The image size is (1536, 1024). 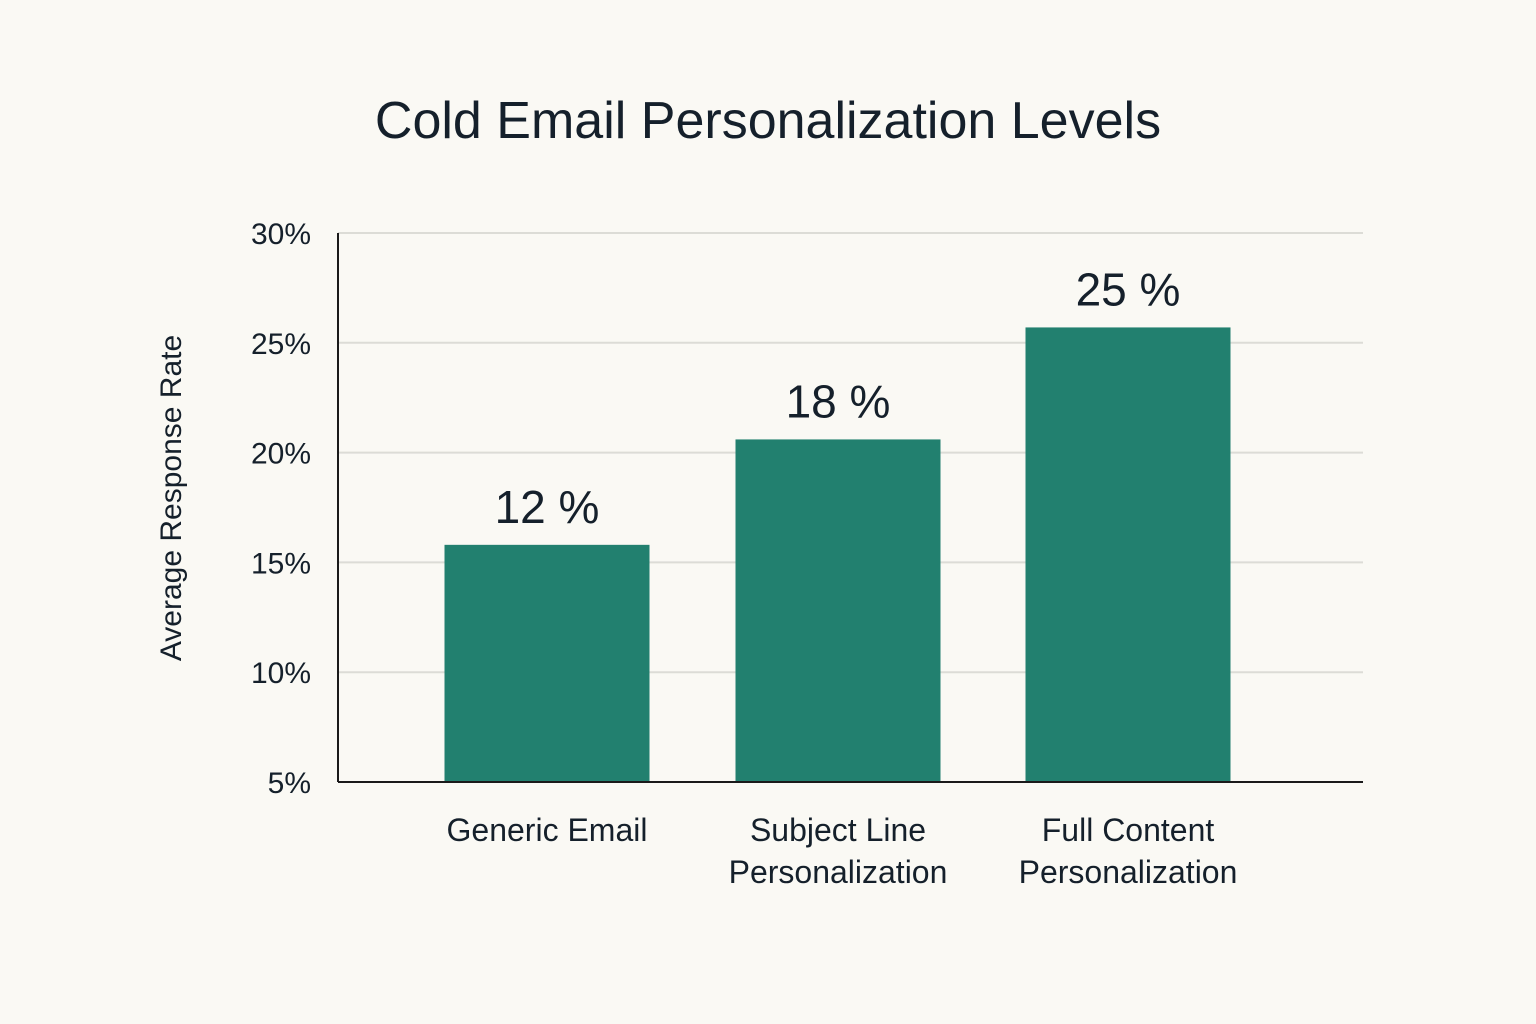 I want to click on bar-data-label: 25 %, so click(x=1128, y=289).